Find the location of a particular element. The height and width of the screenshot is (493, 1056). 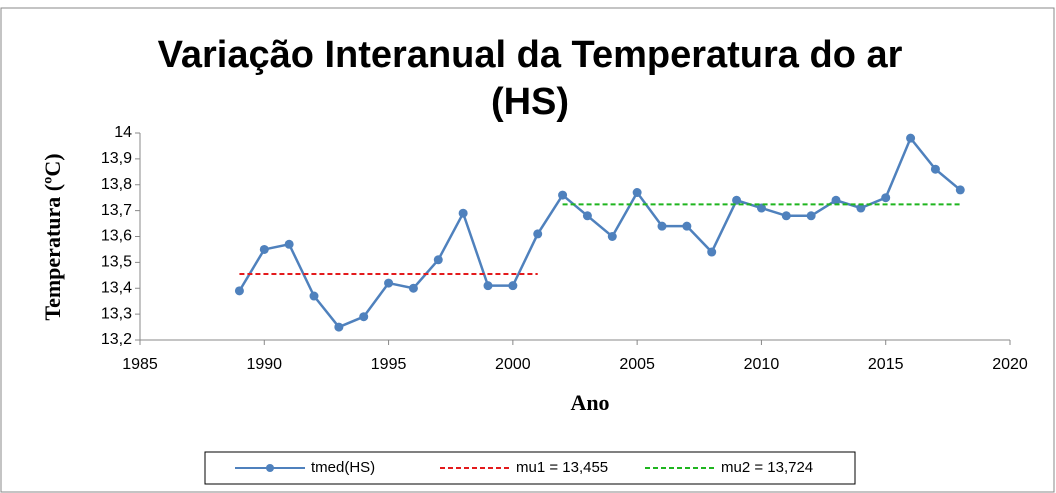

legend is located at coordinates (530, 468).